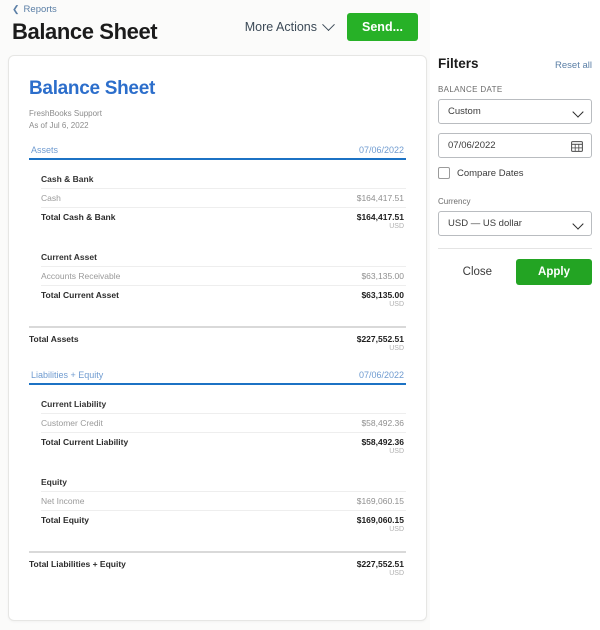  Describe the element at coordinates (380, 198) in the screenshot. I see `line-value: $164,417.51` at that location.